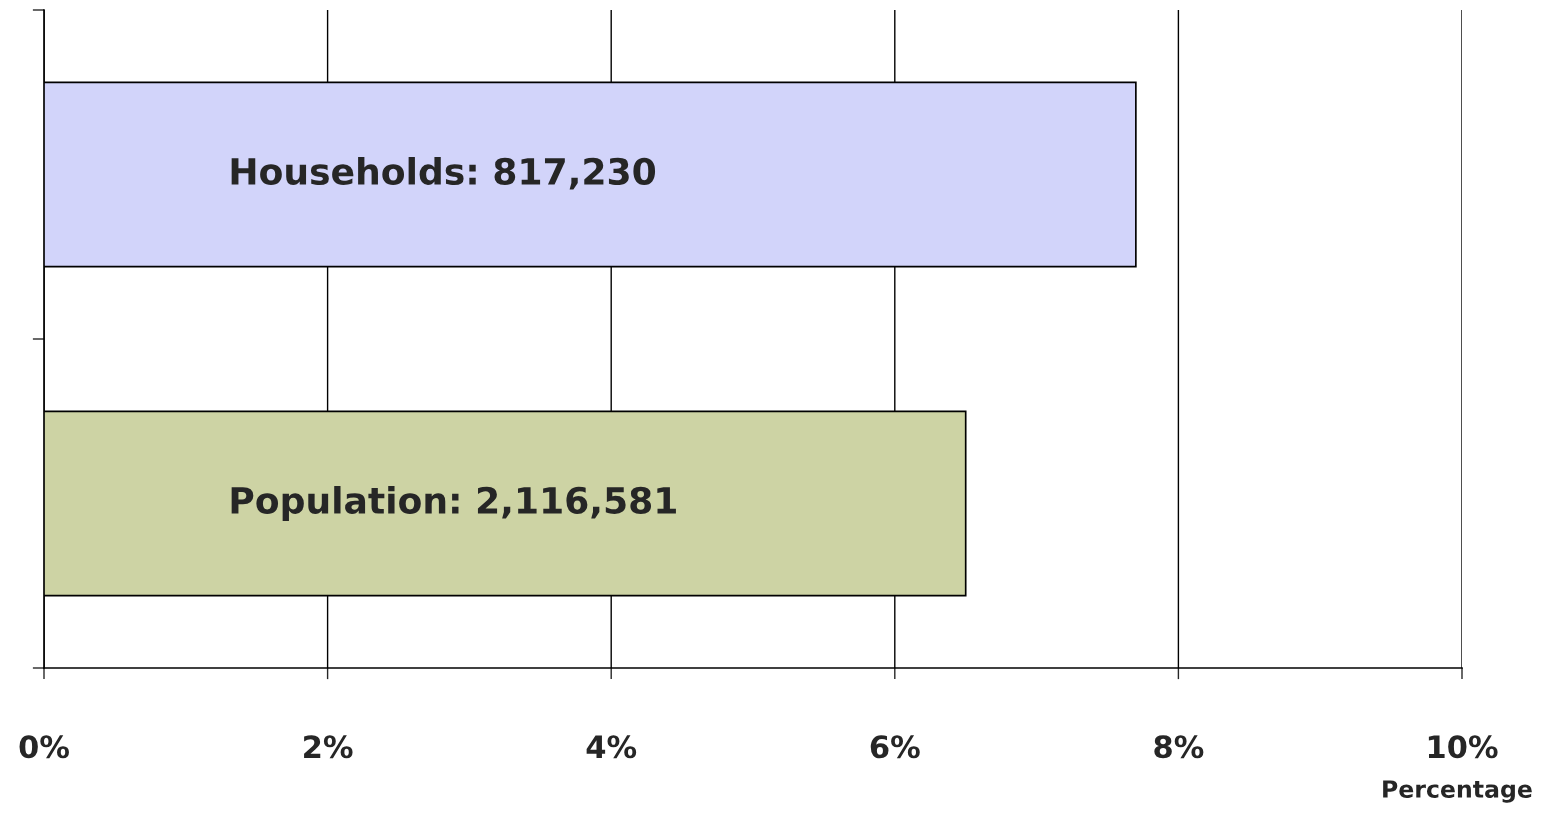 This screenshot has height=837, width=1568. What do you see at coordinates (453, 503) in the screenshot?
I see `y-tick-label: Population: 2,116,581` at bounding box center [453, 503].